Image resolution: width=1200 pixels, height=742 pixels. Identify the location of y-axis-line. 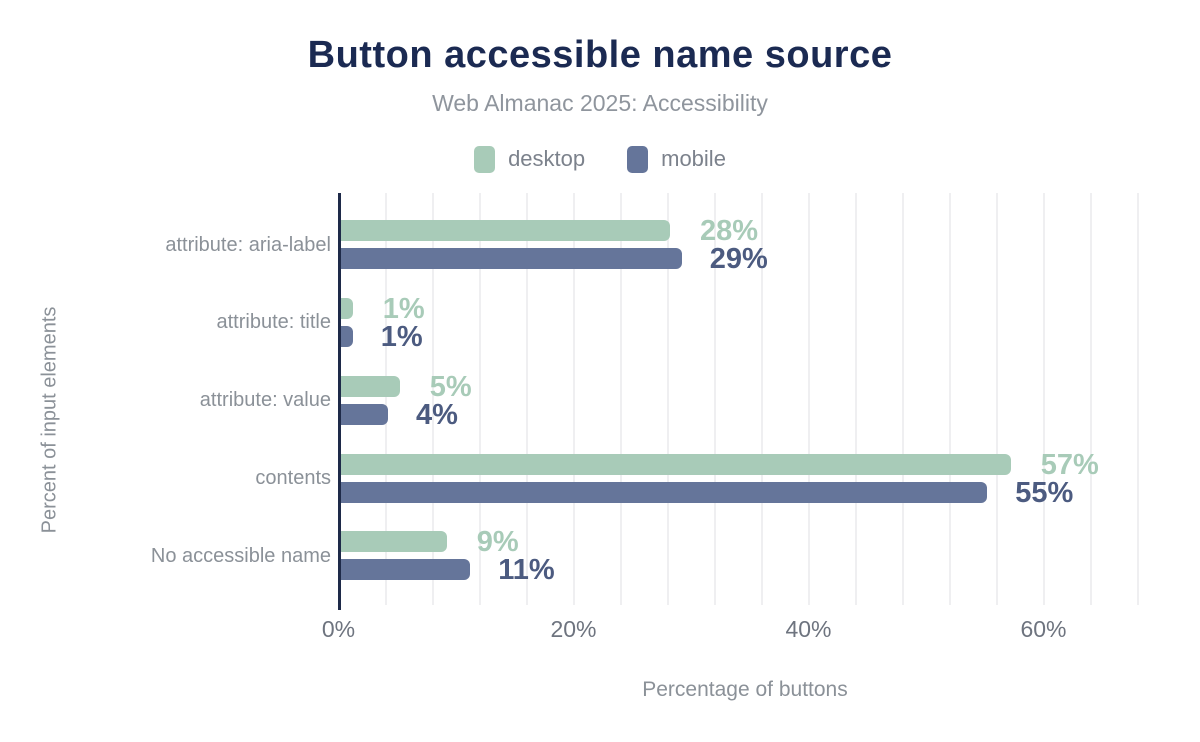
(339, 401).